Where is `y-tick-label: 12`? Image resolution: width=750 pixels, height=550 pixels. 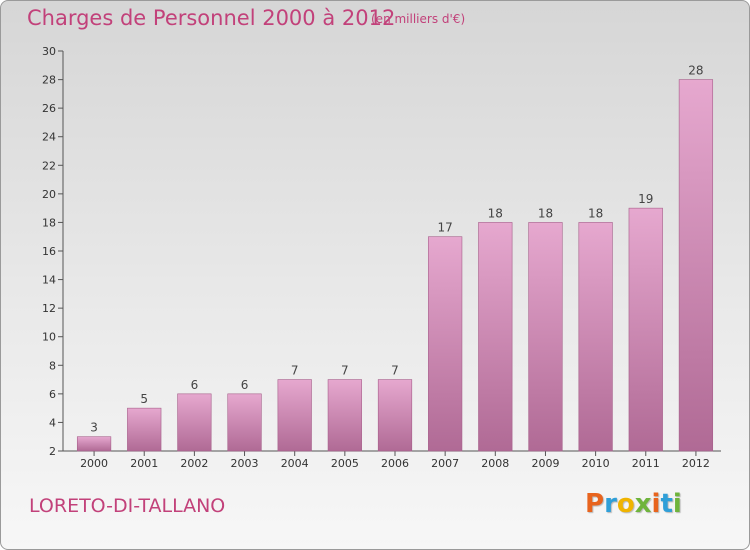 y-tick-label: 12 is located at coordinates (49, 308).